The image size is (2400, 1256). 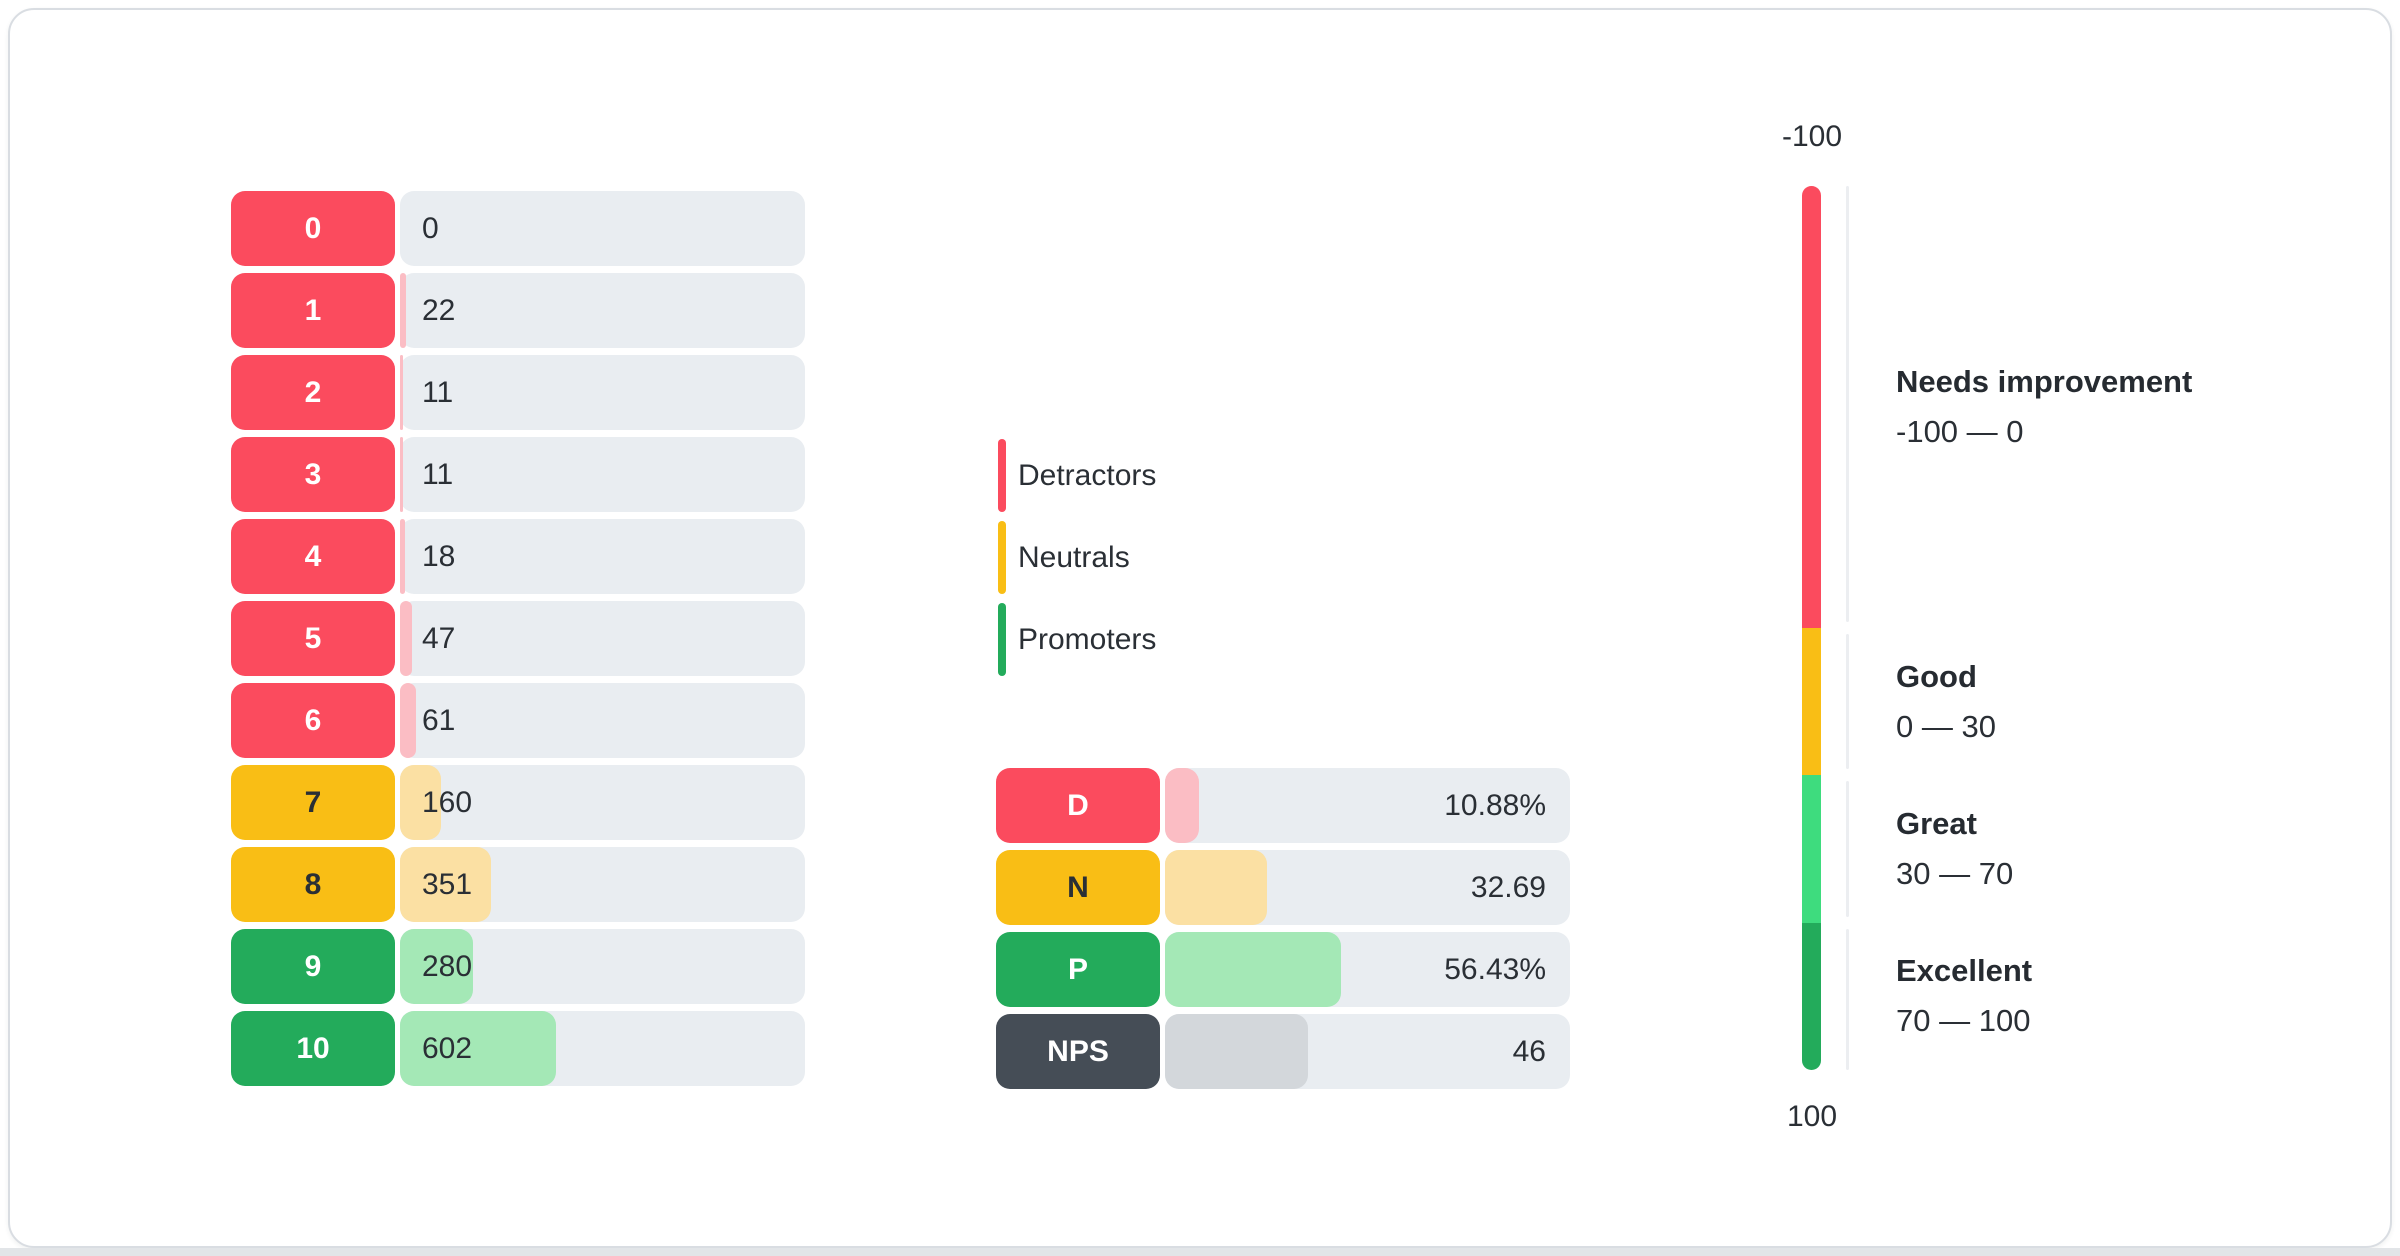 I want to click on score-chip: 5, so click(x=313, y=638).